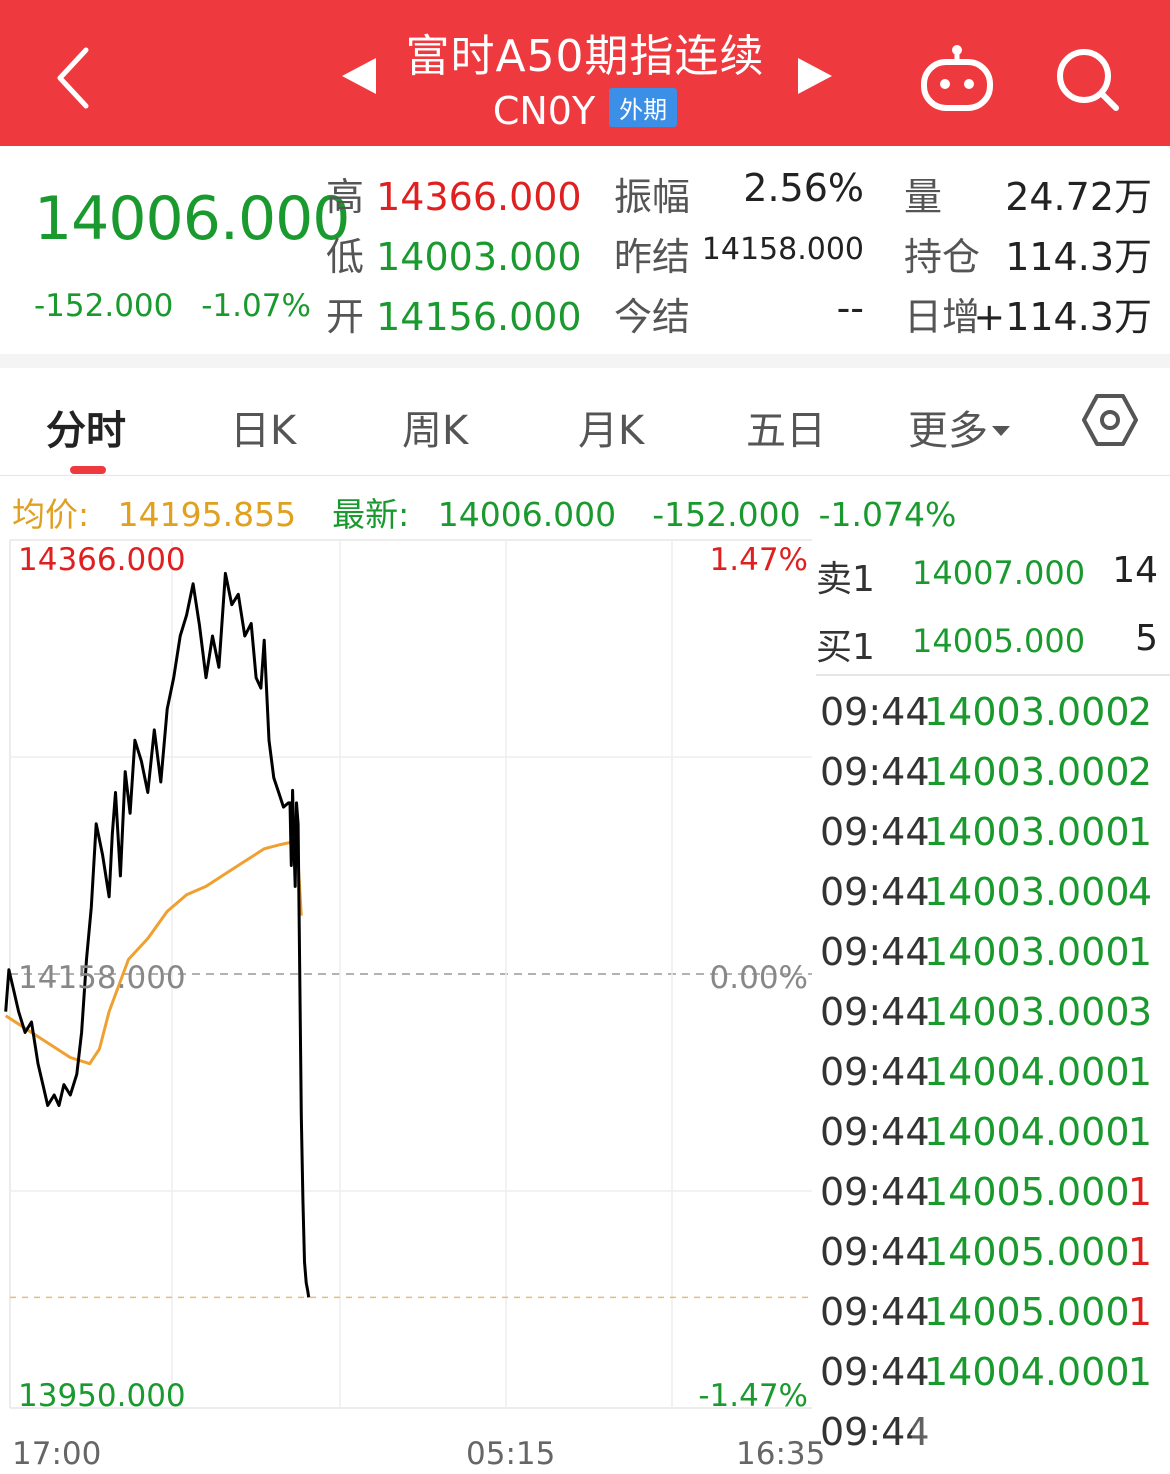  Describe the element at coordinates (850, 308) in the screenshot. I see `settle-value: --` at that location.